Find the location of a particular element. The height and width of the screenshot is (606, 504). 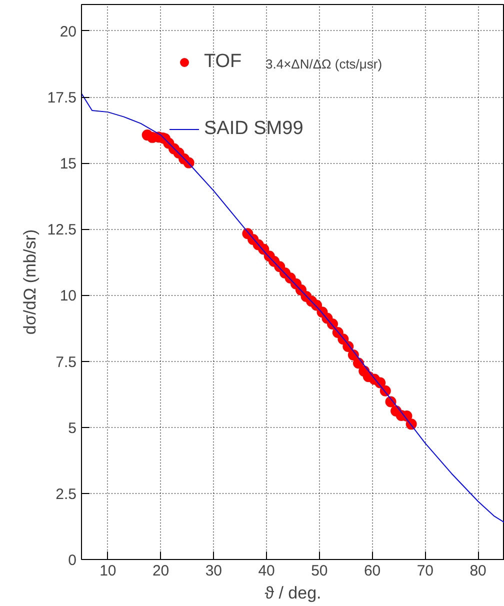

y-tick-label: 20 is located at coordinates (68, 31).